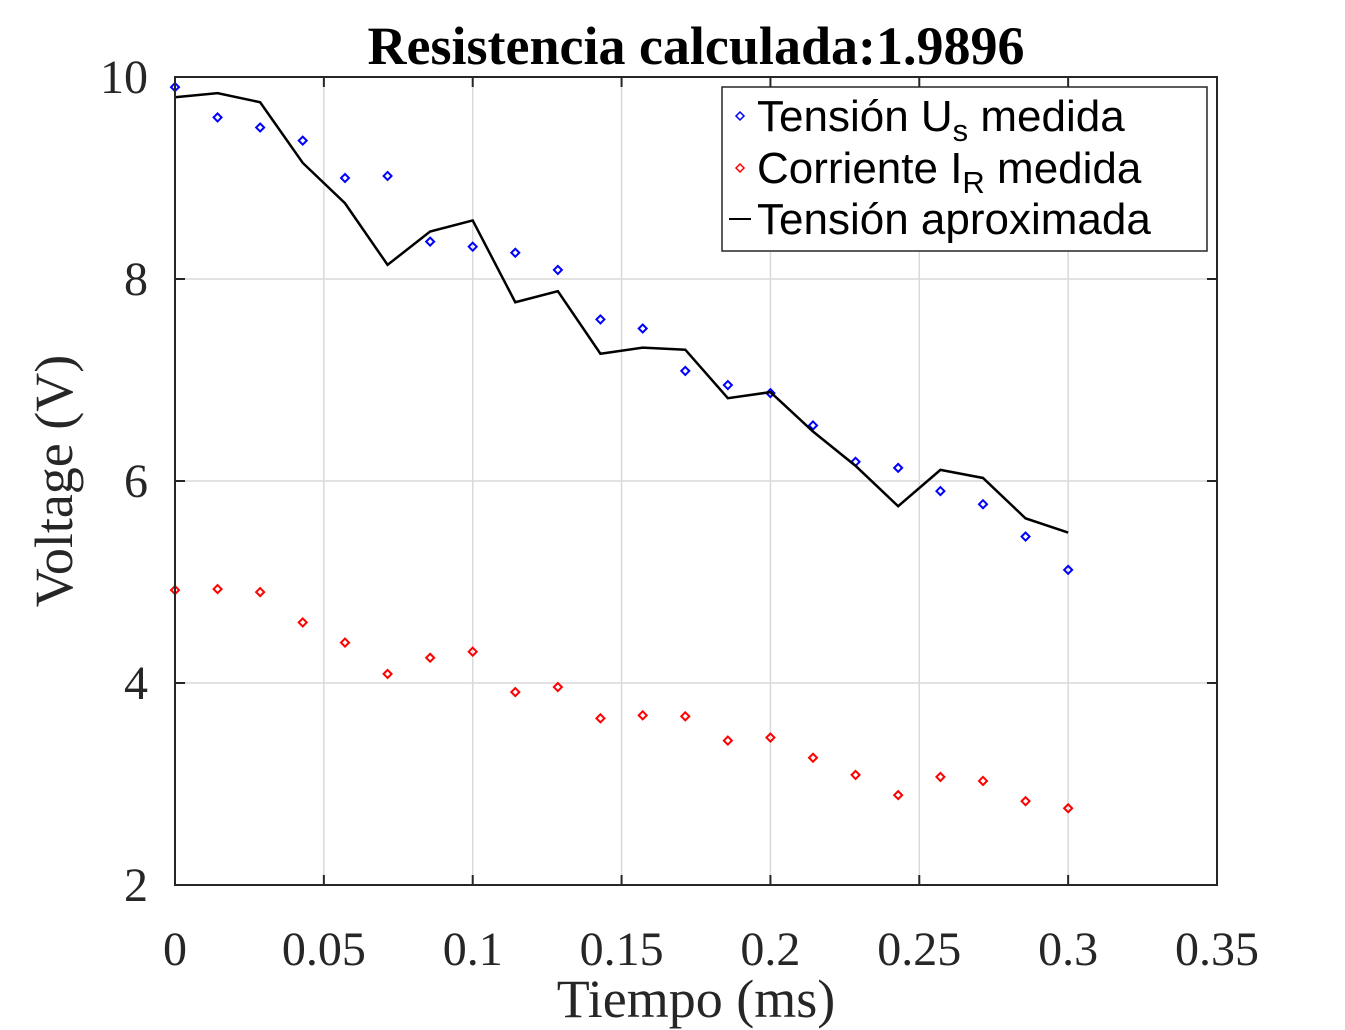 The image size is (1345, 1030). Describe the element at coordinates (1217, 949) in the screenshot. I see `x-tick-label: 0.35` at that location.